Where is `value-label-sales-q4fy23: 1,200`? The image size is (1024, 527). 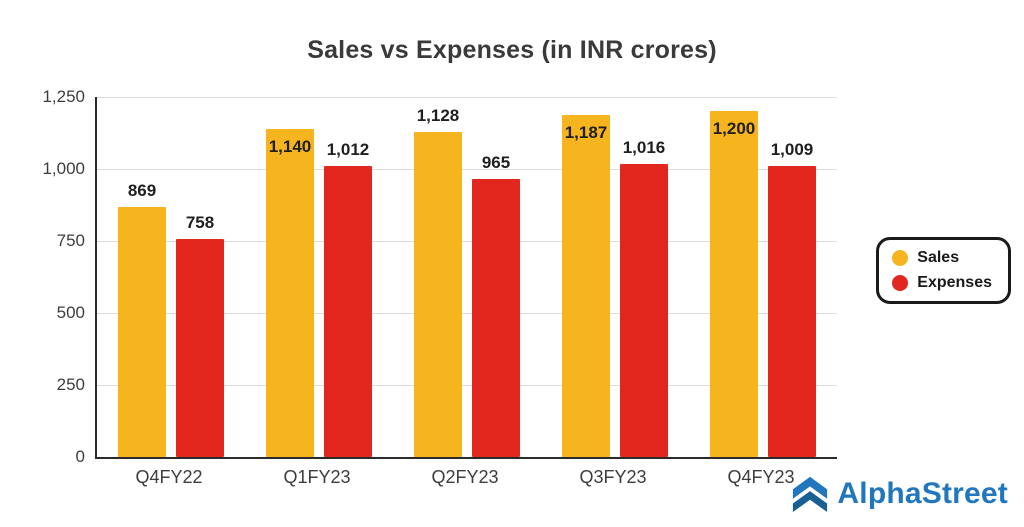 value-label-sales-q4fy23: 1,200 is located at coordinates (734, 129).